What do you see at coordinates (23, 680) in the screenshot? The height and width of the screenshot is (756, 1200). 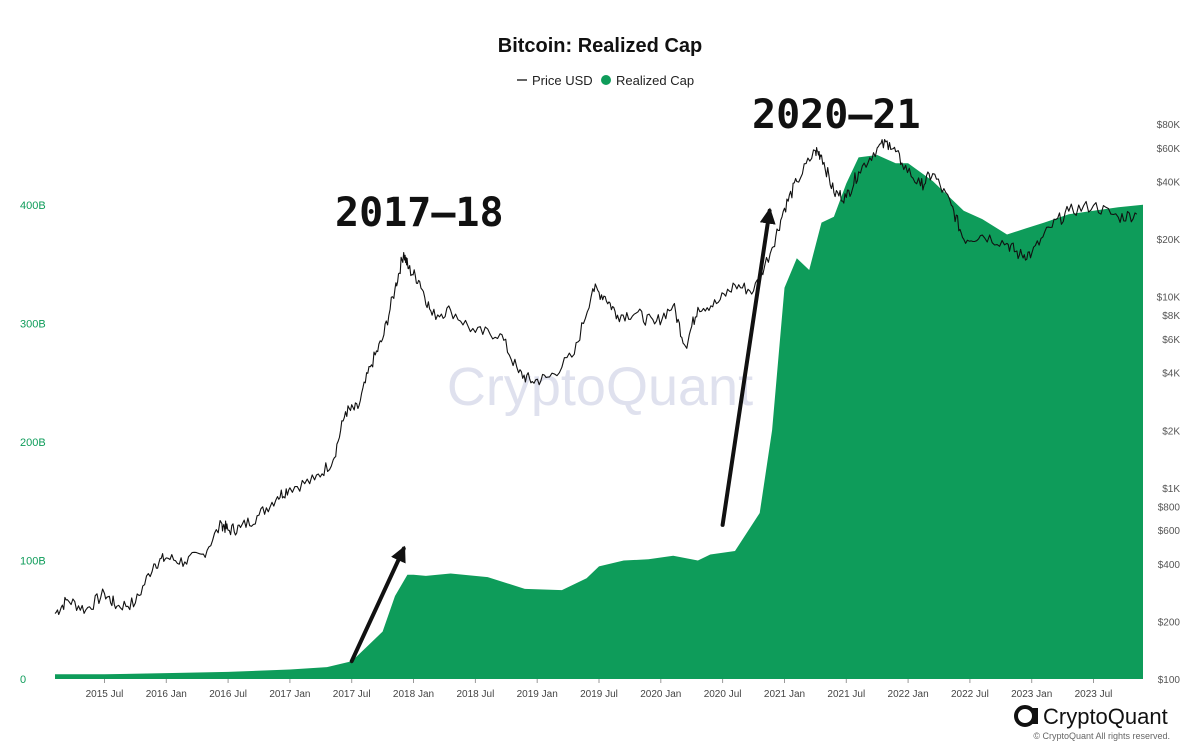 I see `left-axis-tick-label: 0` at bounding box center [23, 680].